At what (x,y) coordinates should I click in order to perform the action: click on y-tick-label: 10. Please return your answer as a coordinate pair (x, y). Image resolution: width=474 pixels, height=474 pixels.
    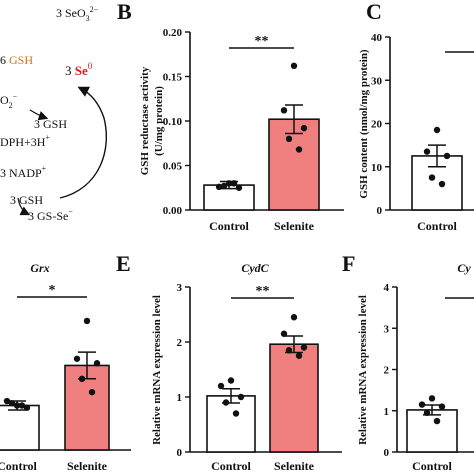
    Looking at the image, I should click on (377, 168).